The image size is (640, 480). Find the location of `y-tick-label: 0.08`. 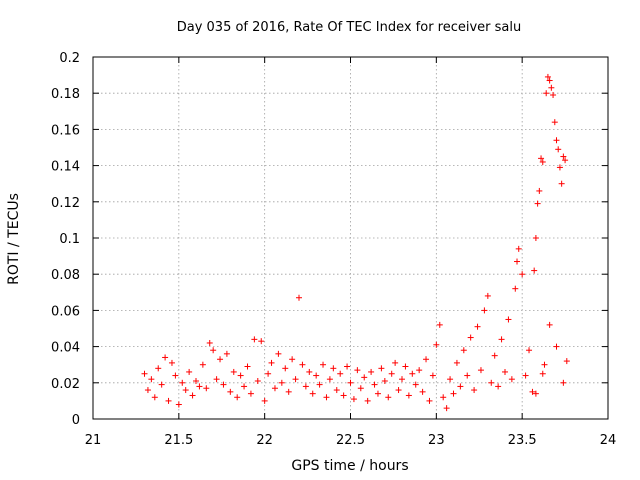

y-tick-label: 0.08 is located at coordinates (65, 275).